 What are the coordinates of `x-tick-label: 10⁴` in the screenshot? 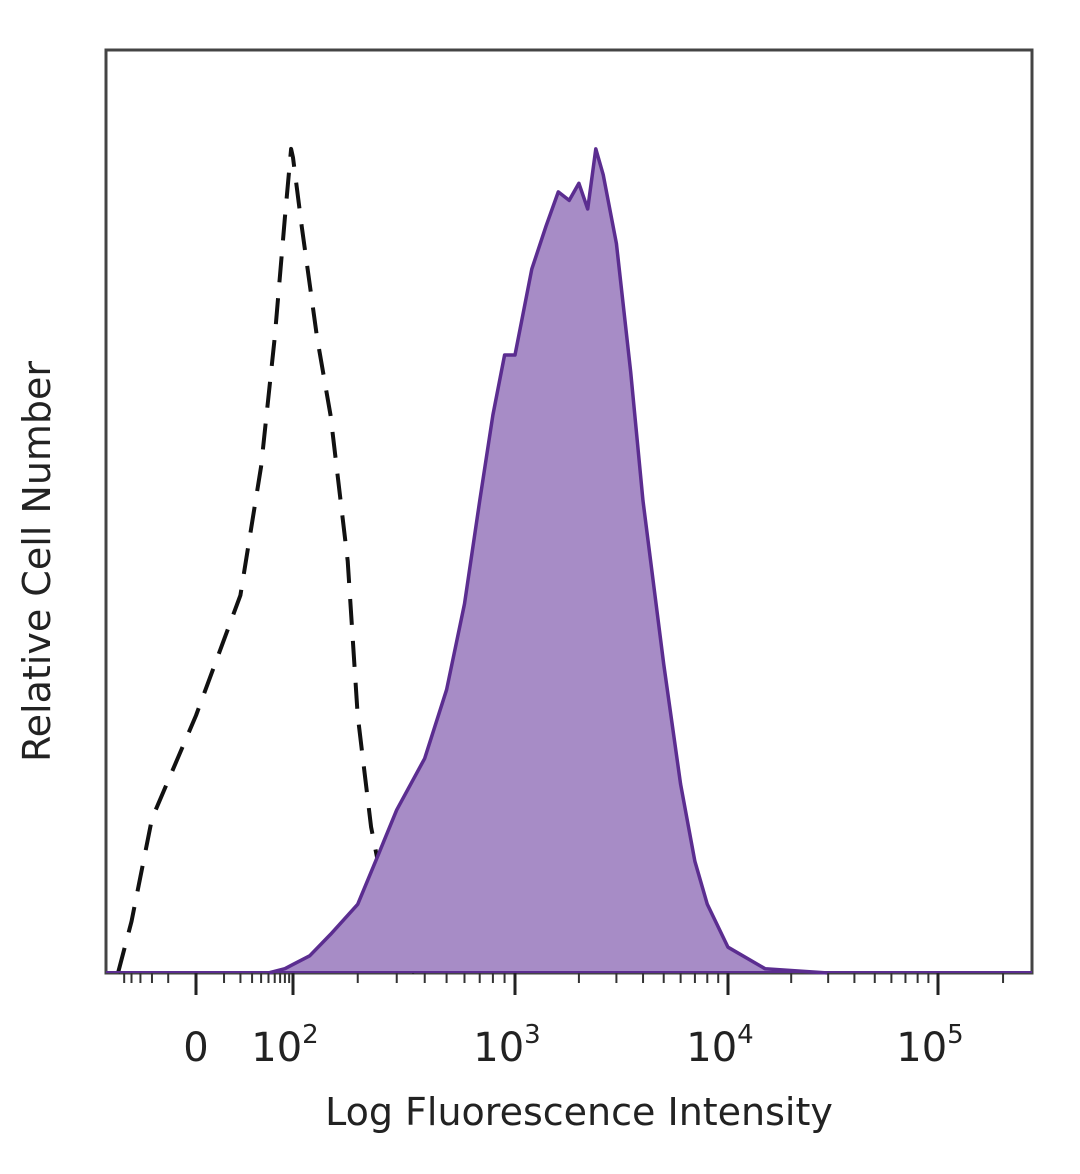 It's located at (719, 1045).